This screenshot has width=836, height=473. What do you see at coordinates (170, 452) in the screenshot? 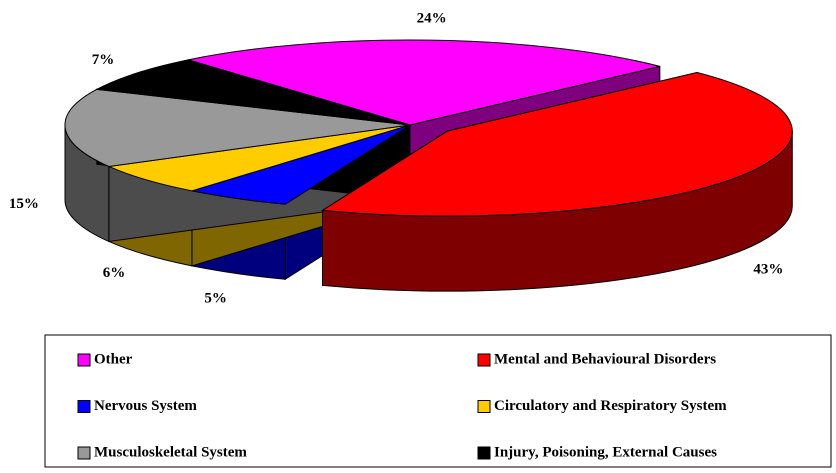
I see `legend-label: Musculoskeletal System` at bounding box center [170, 452].